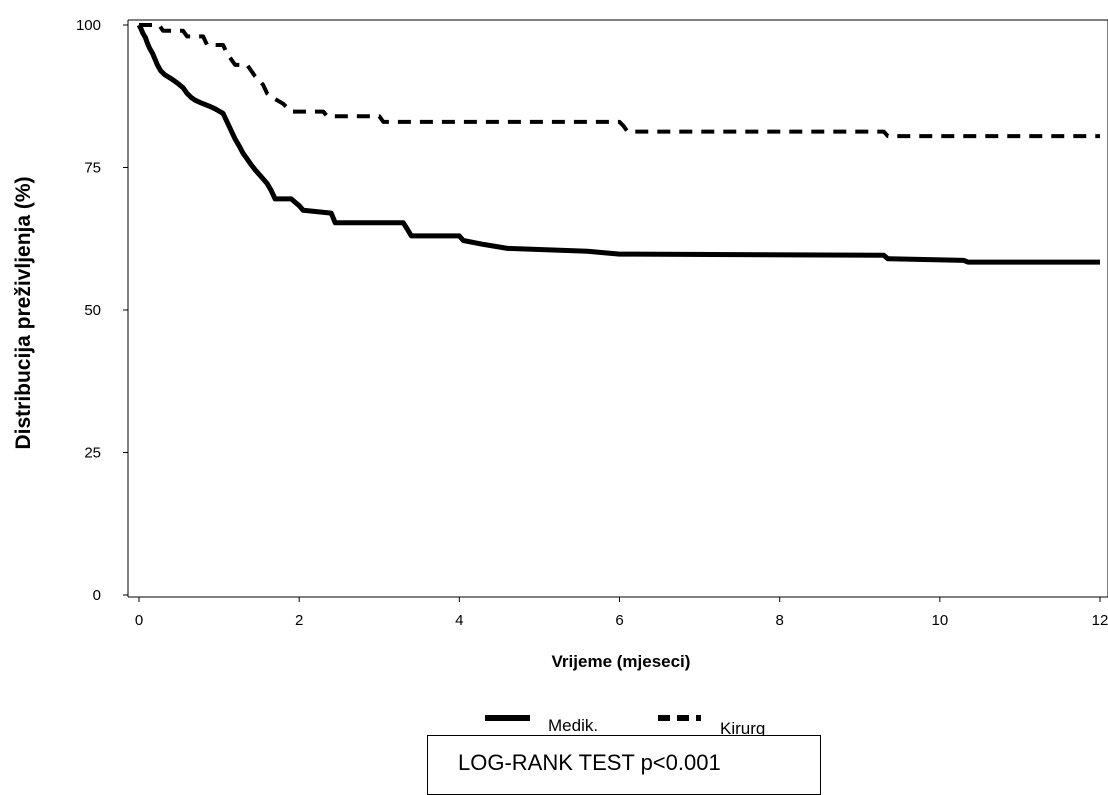 This screenshot has height=795, width=1108. I want to click on y-tick-label: 0, so click(97, 595).